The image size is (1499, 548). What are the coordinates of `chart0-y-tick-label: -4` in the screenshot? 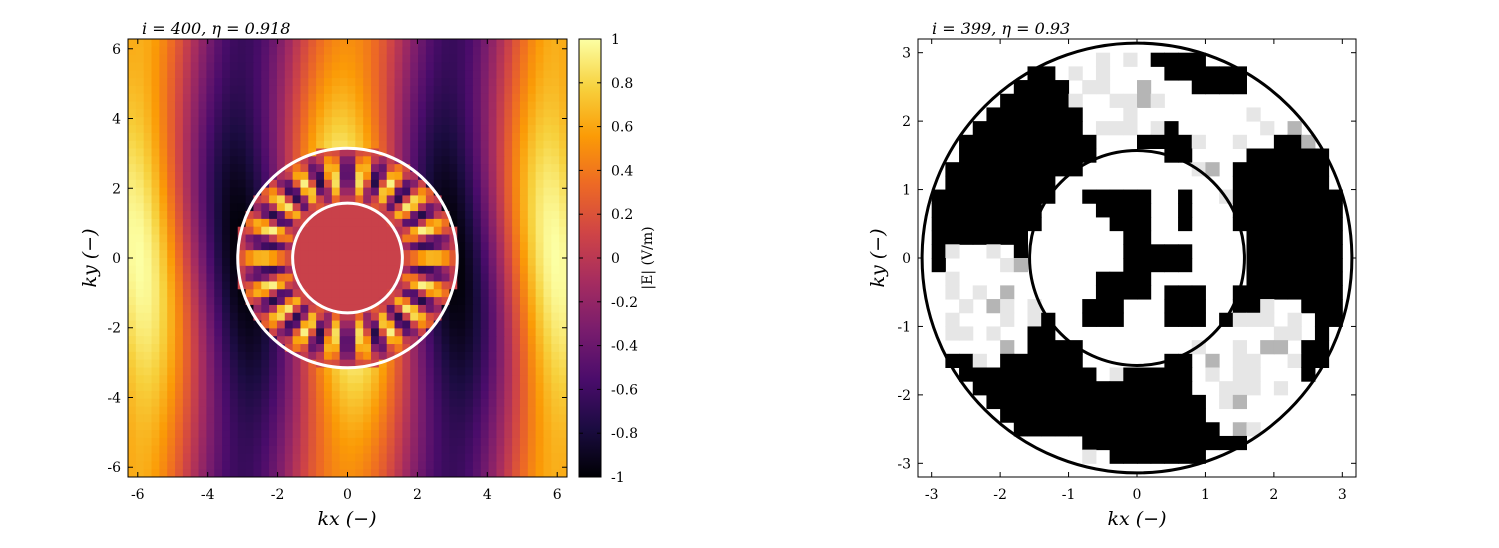 It's located at (114, 398).